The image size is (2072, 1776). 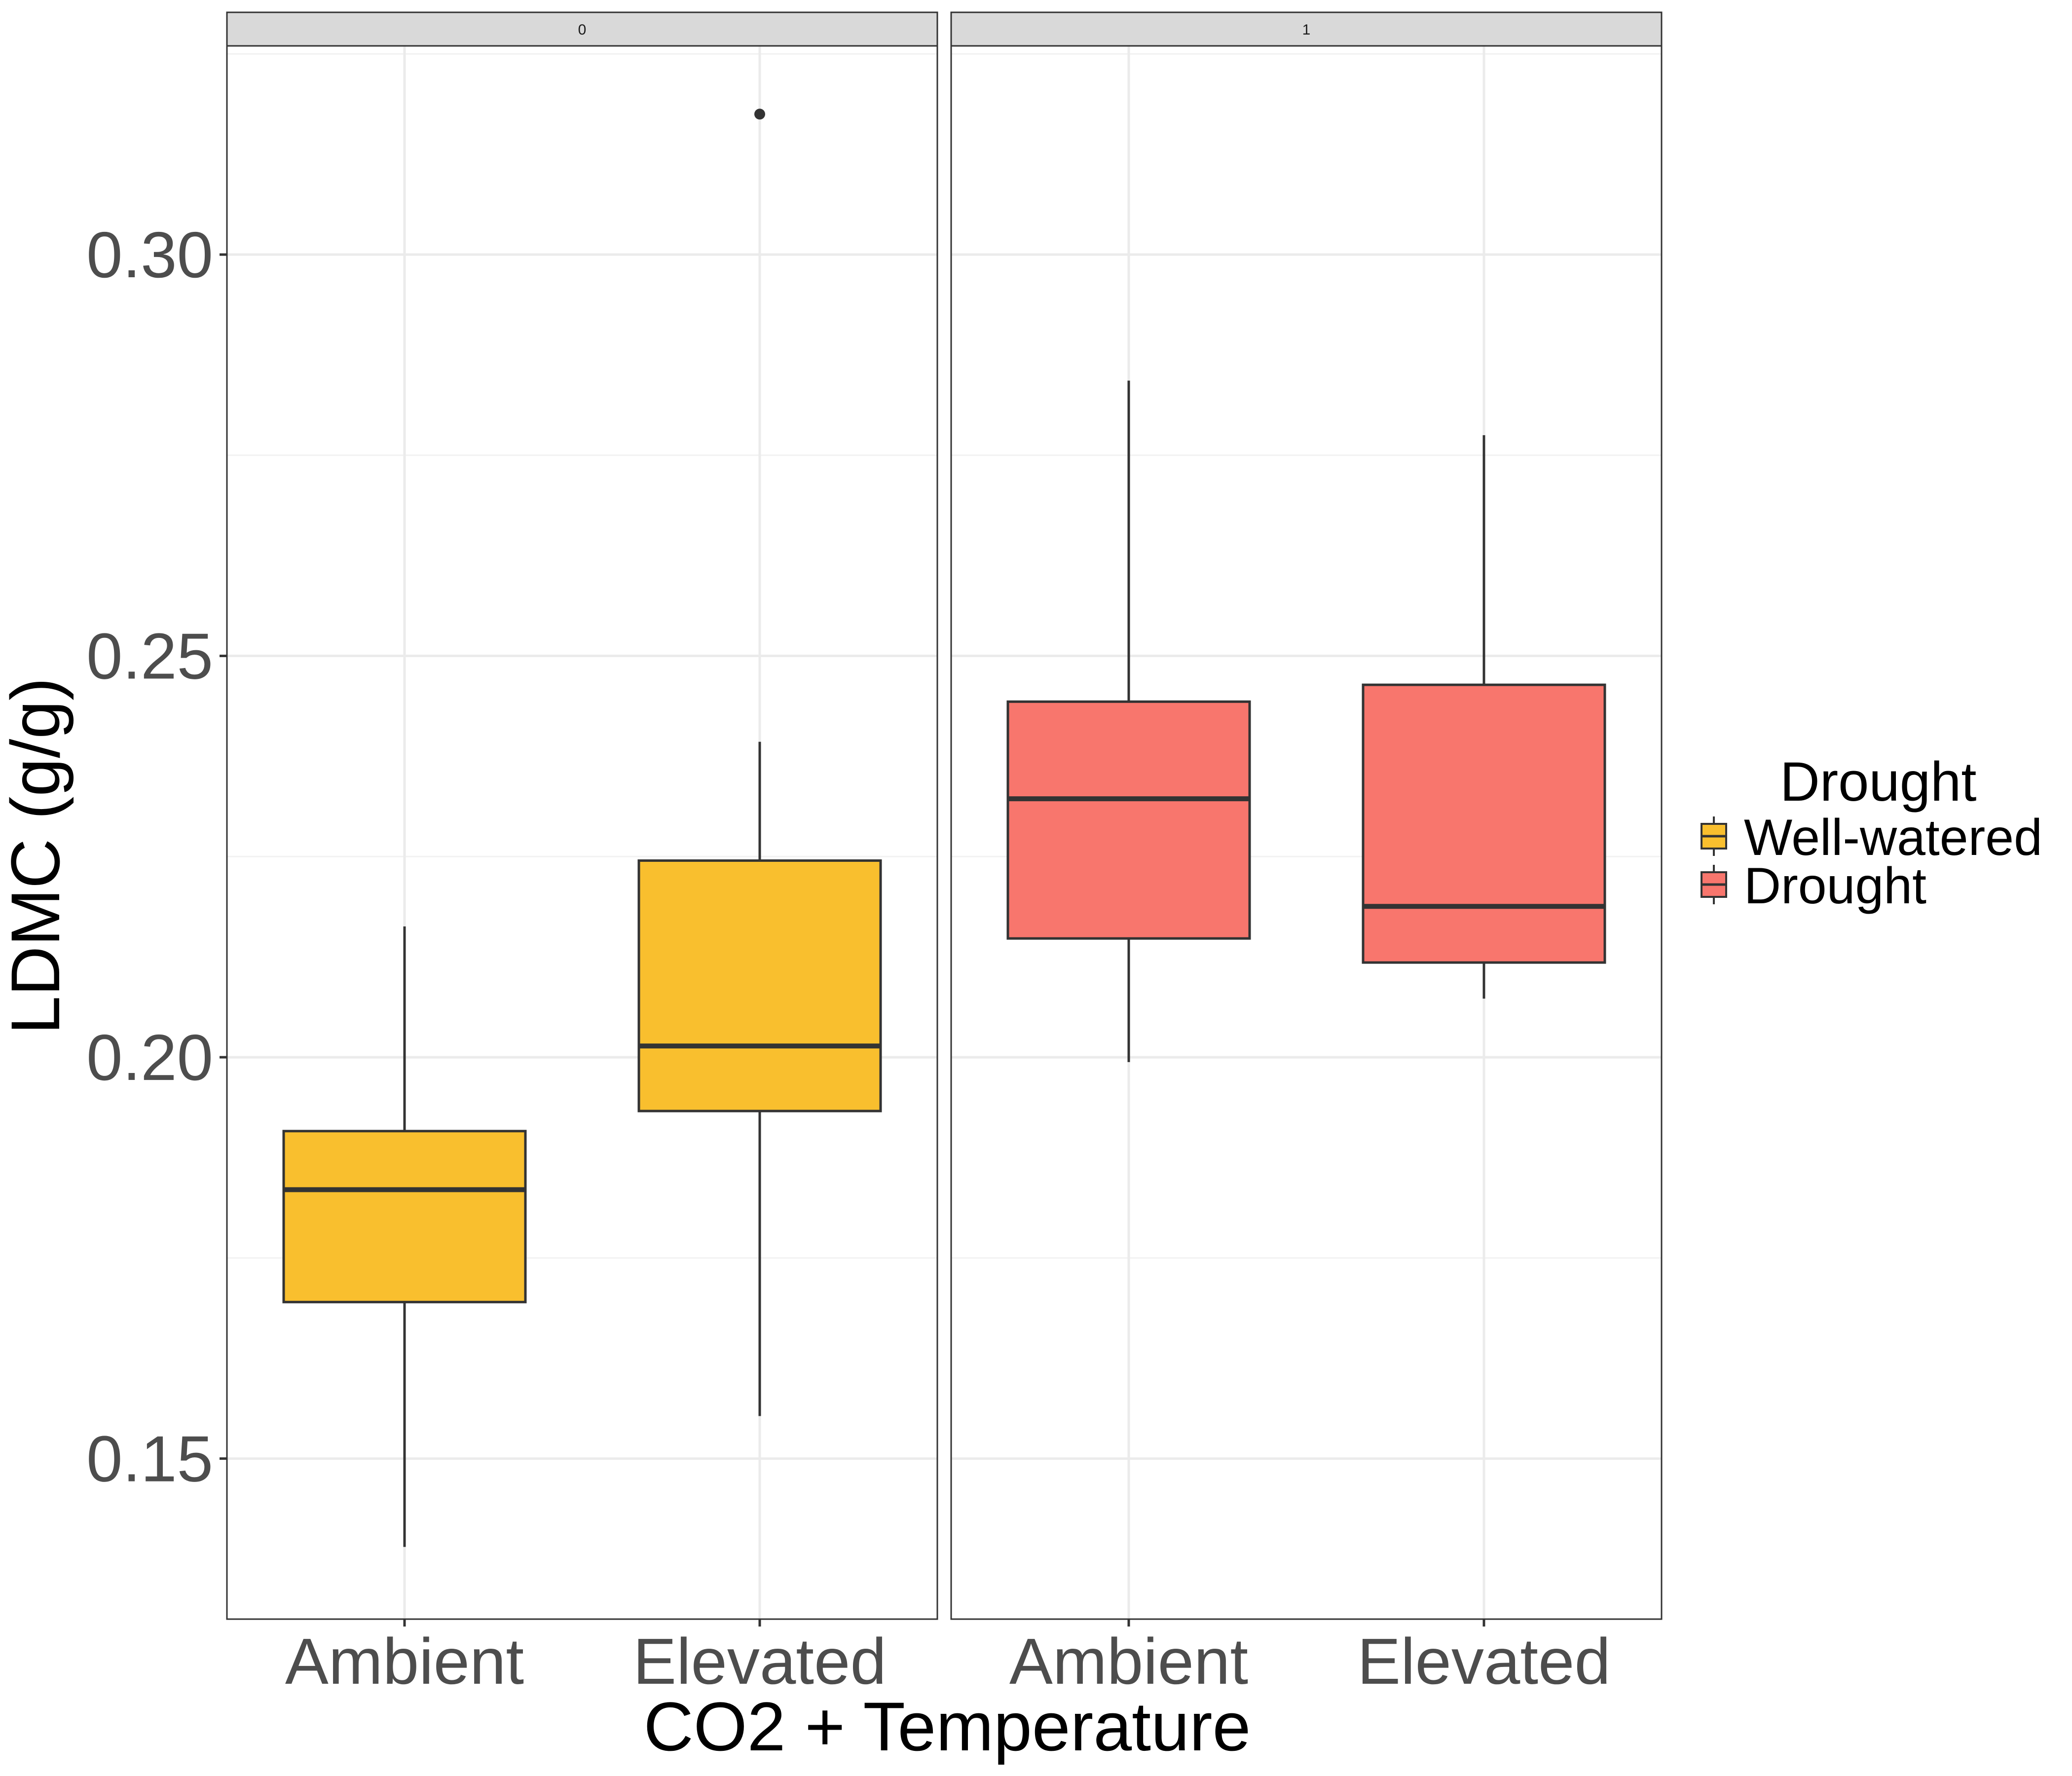 What do you see at coordinates (150, 1058) in the screenshot?
I see `y-tick-label: 0.20` at bounding box center [150, 1058].